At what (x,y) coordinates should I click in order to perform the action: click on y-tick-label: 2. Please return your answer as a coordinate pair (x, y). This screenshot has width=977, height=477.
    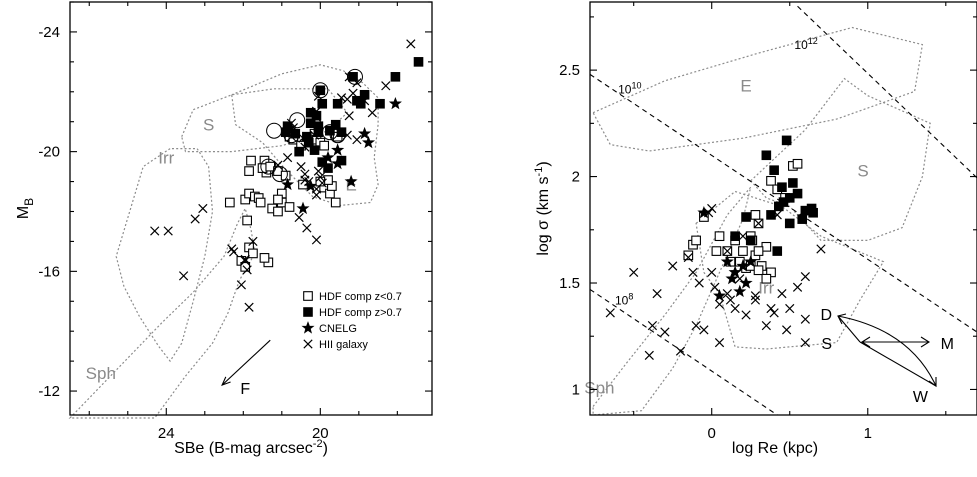
    Looking at the image, I should click on (576, 177).